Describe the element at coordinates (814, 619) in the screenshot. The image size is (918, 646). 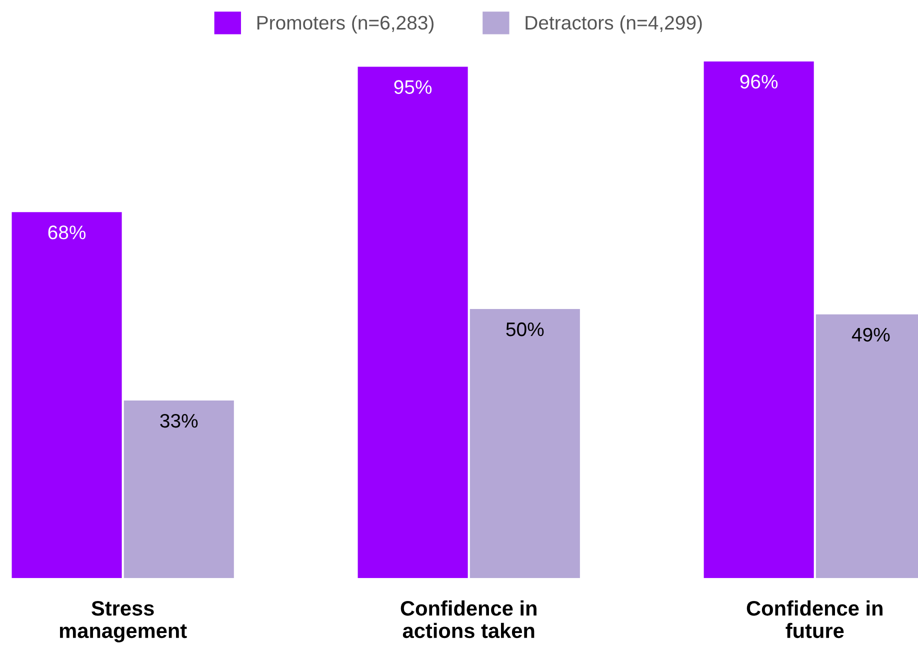
I see `x-tick-label: Confidence in future` at that location.